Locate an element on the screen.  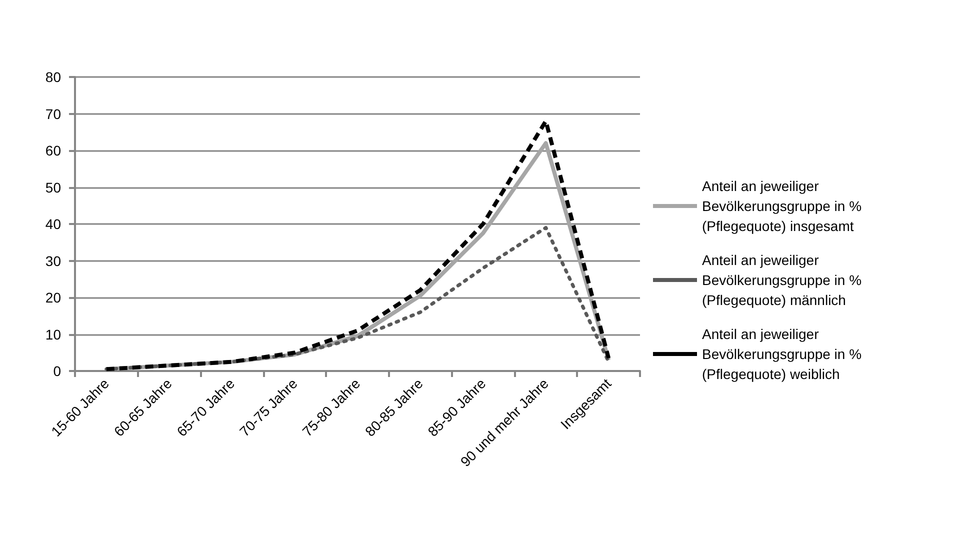
y-tick-label: 10 is located at coordinates (53, 334).